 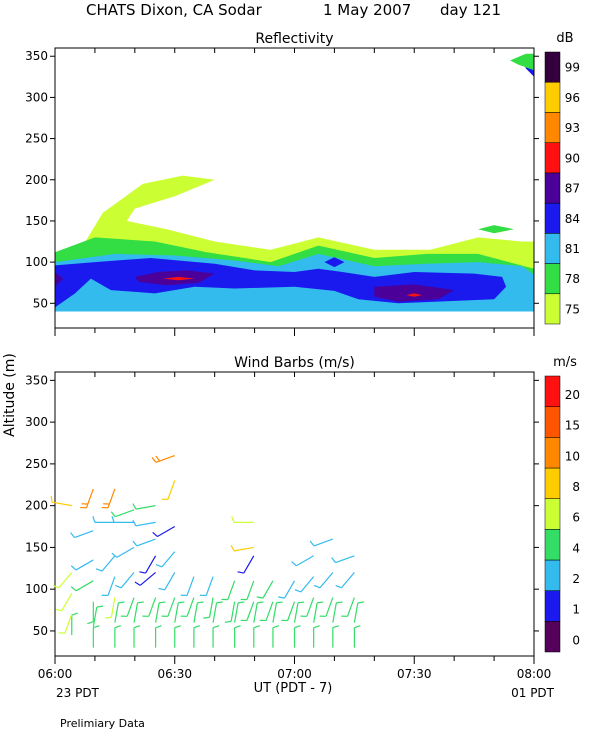 What do you see at coordinates (576, 518) in the screenshot?
I see `colorbar-label-1: 6` at bounding box center [576, 518].